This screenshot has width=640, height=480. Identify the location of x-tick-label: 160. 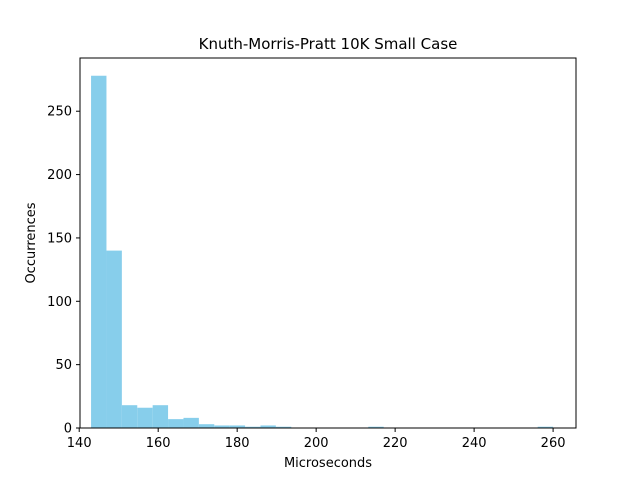
(158, 443).